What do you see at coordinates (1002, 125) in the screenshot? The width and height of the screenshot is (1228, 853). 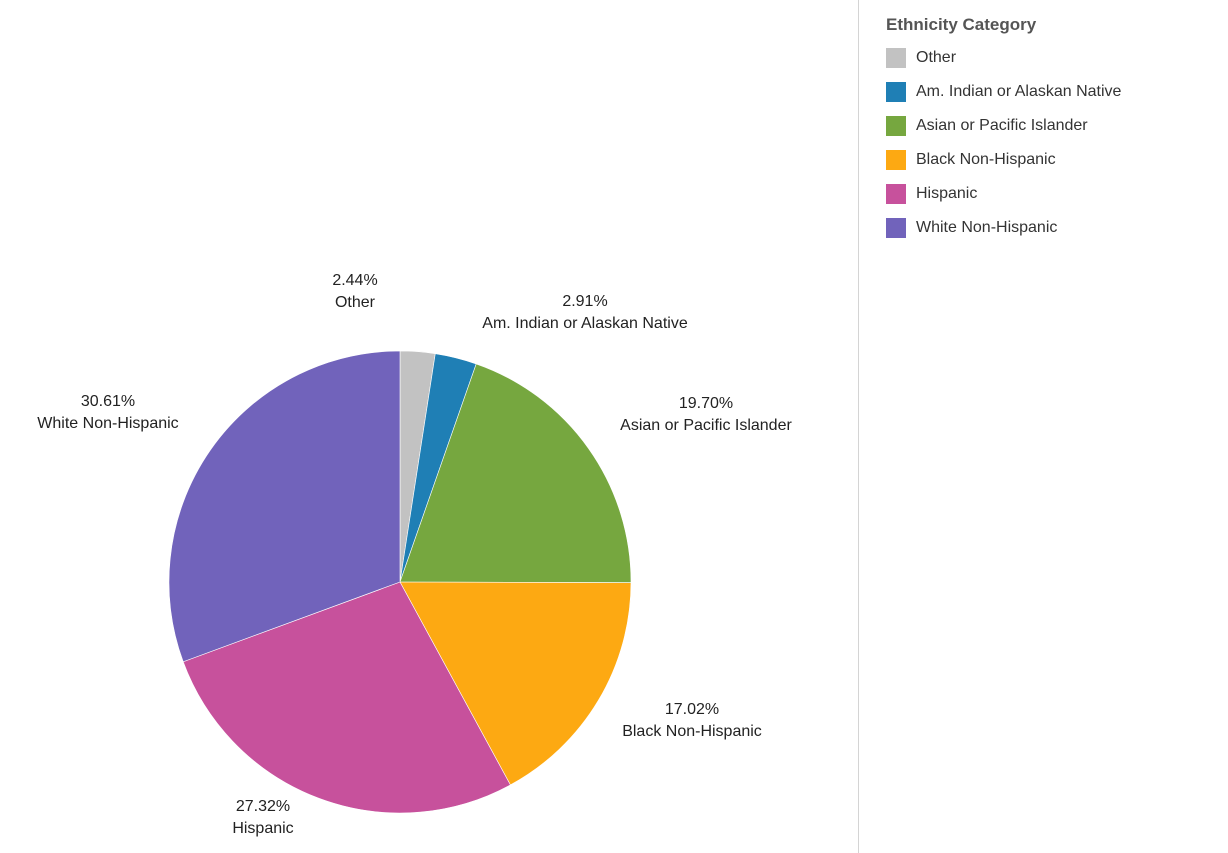 I see `legend-label: Asian or Pacific Islander` at bounding box center [1002, 125].